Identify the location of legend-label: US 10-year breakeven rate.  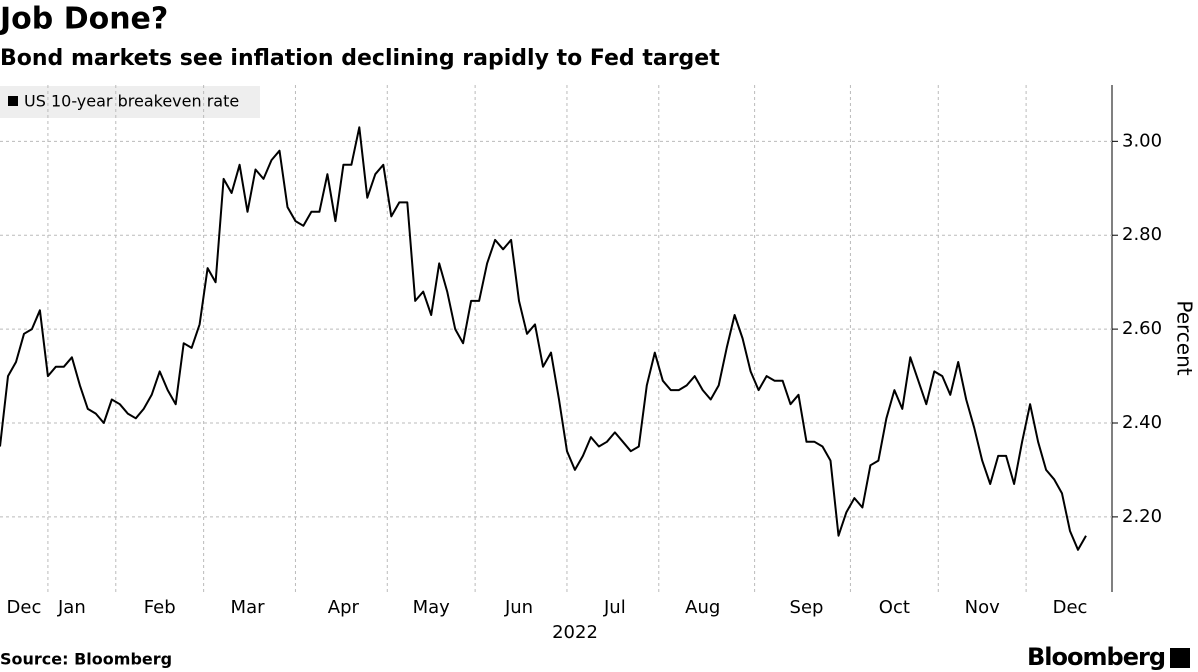
(131, 101).